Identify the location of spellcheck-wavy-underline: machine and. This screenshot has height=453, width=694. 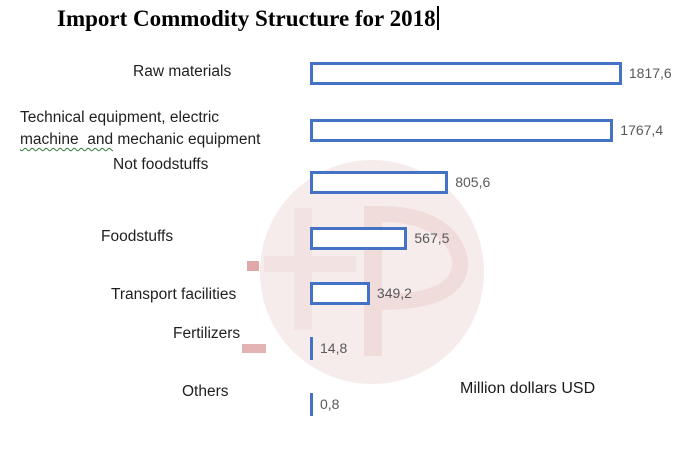
(67, 139).